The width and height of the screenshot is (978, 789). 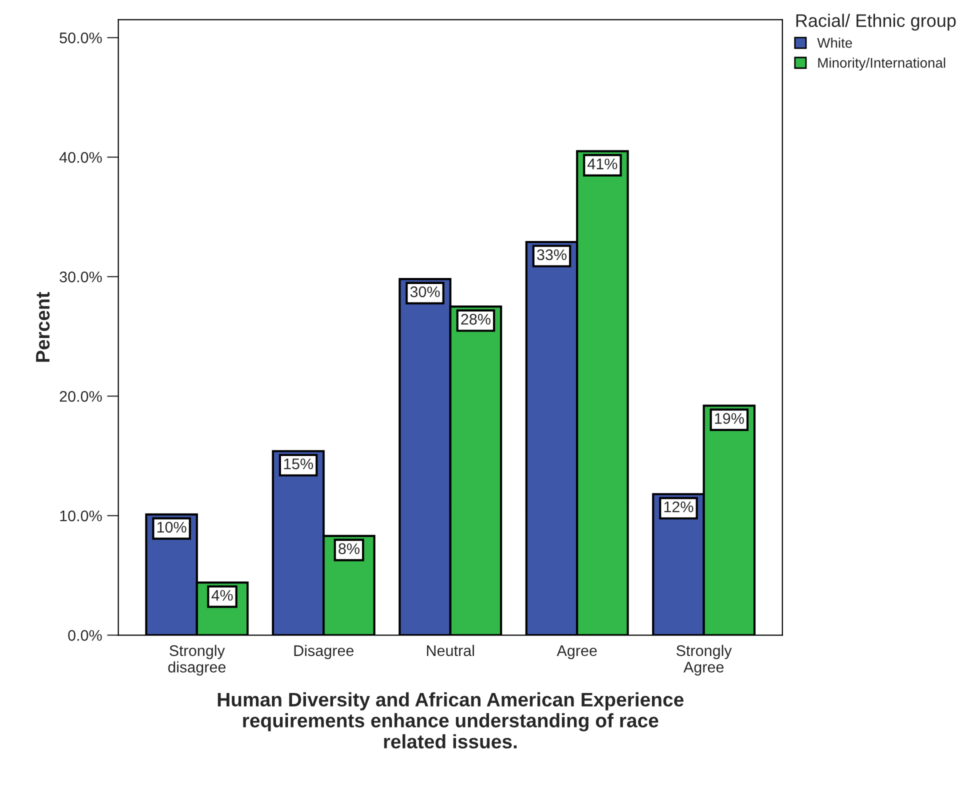 What do you see at coordinates (43, 327) in the screenshot?
I see `y-axis-title: Percent` at bounding box center [43, 327].